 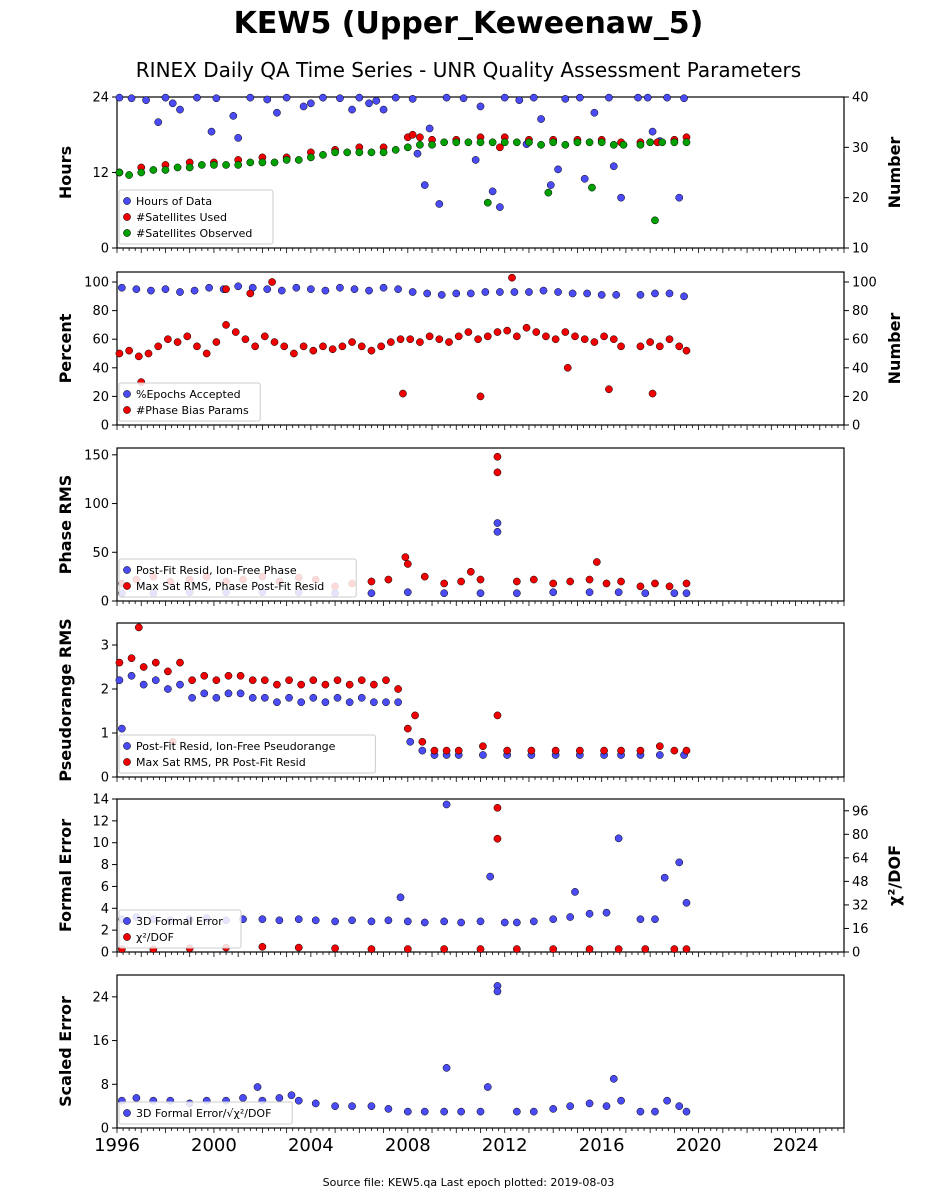 I want to click on y-tick-label: 6, so click(x=105, y=887).